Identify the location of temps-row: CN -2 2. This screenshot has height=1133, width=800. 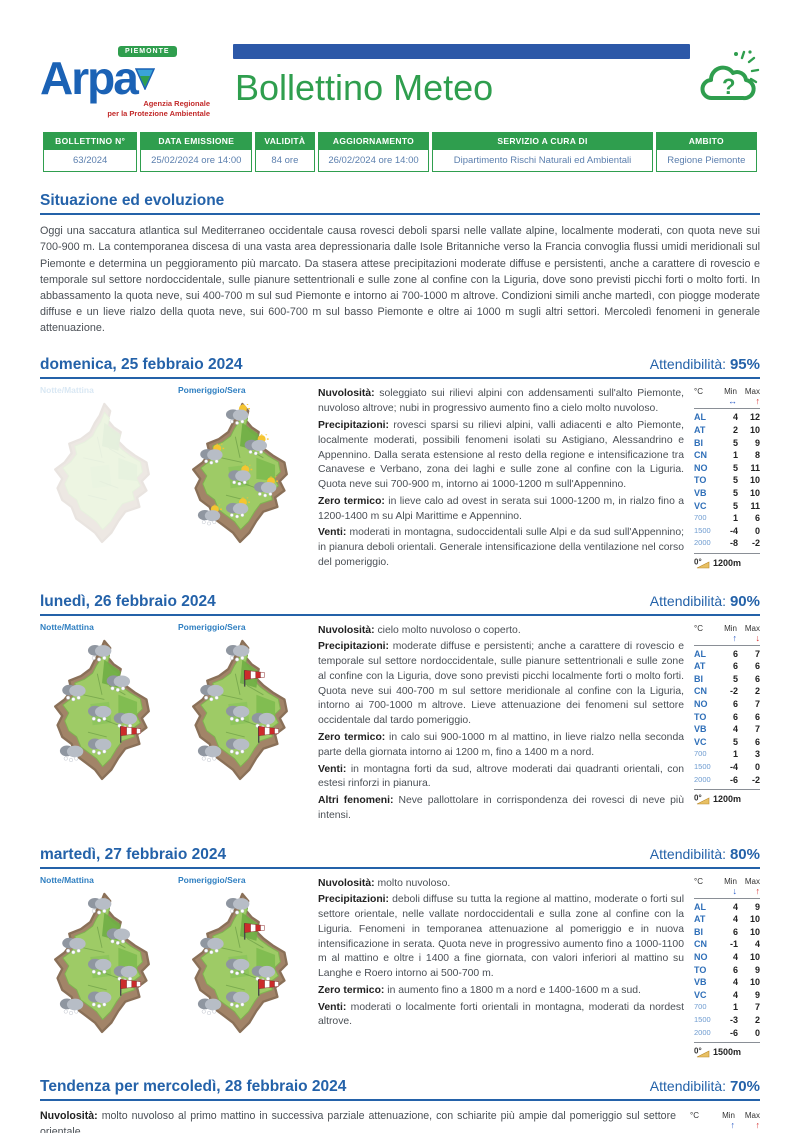
(727, 691).